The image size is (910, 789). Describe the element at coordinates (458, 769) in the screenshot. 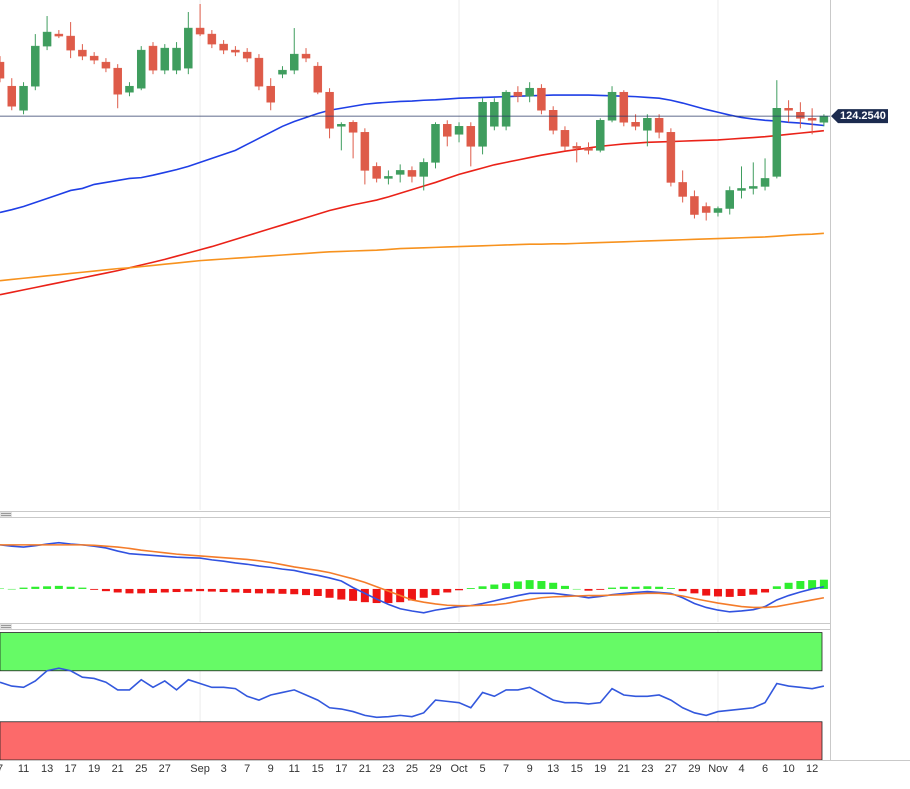

I see `x-tick-label: Oct` at that location.